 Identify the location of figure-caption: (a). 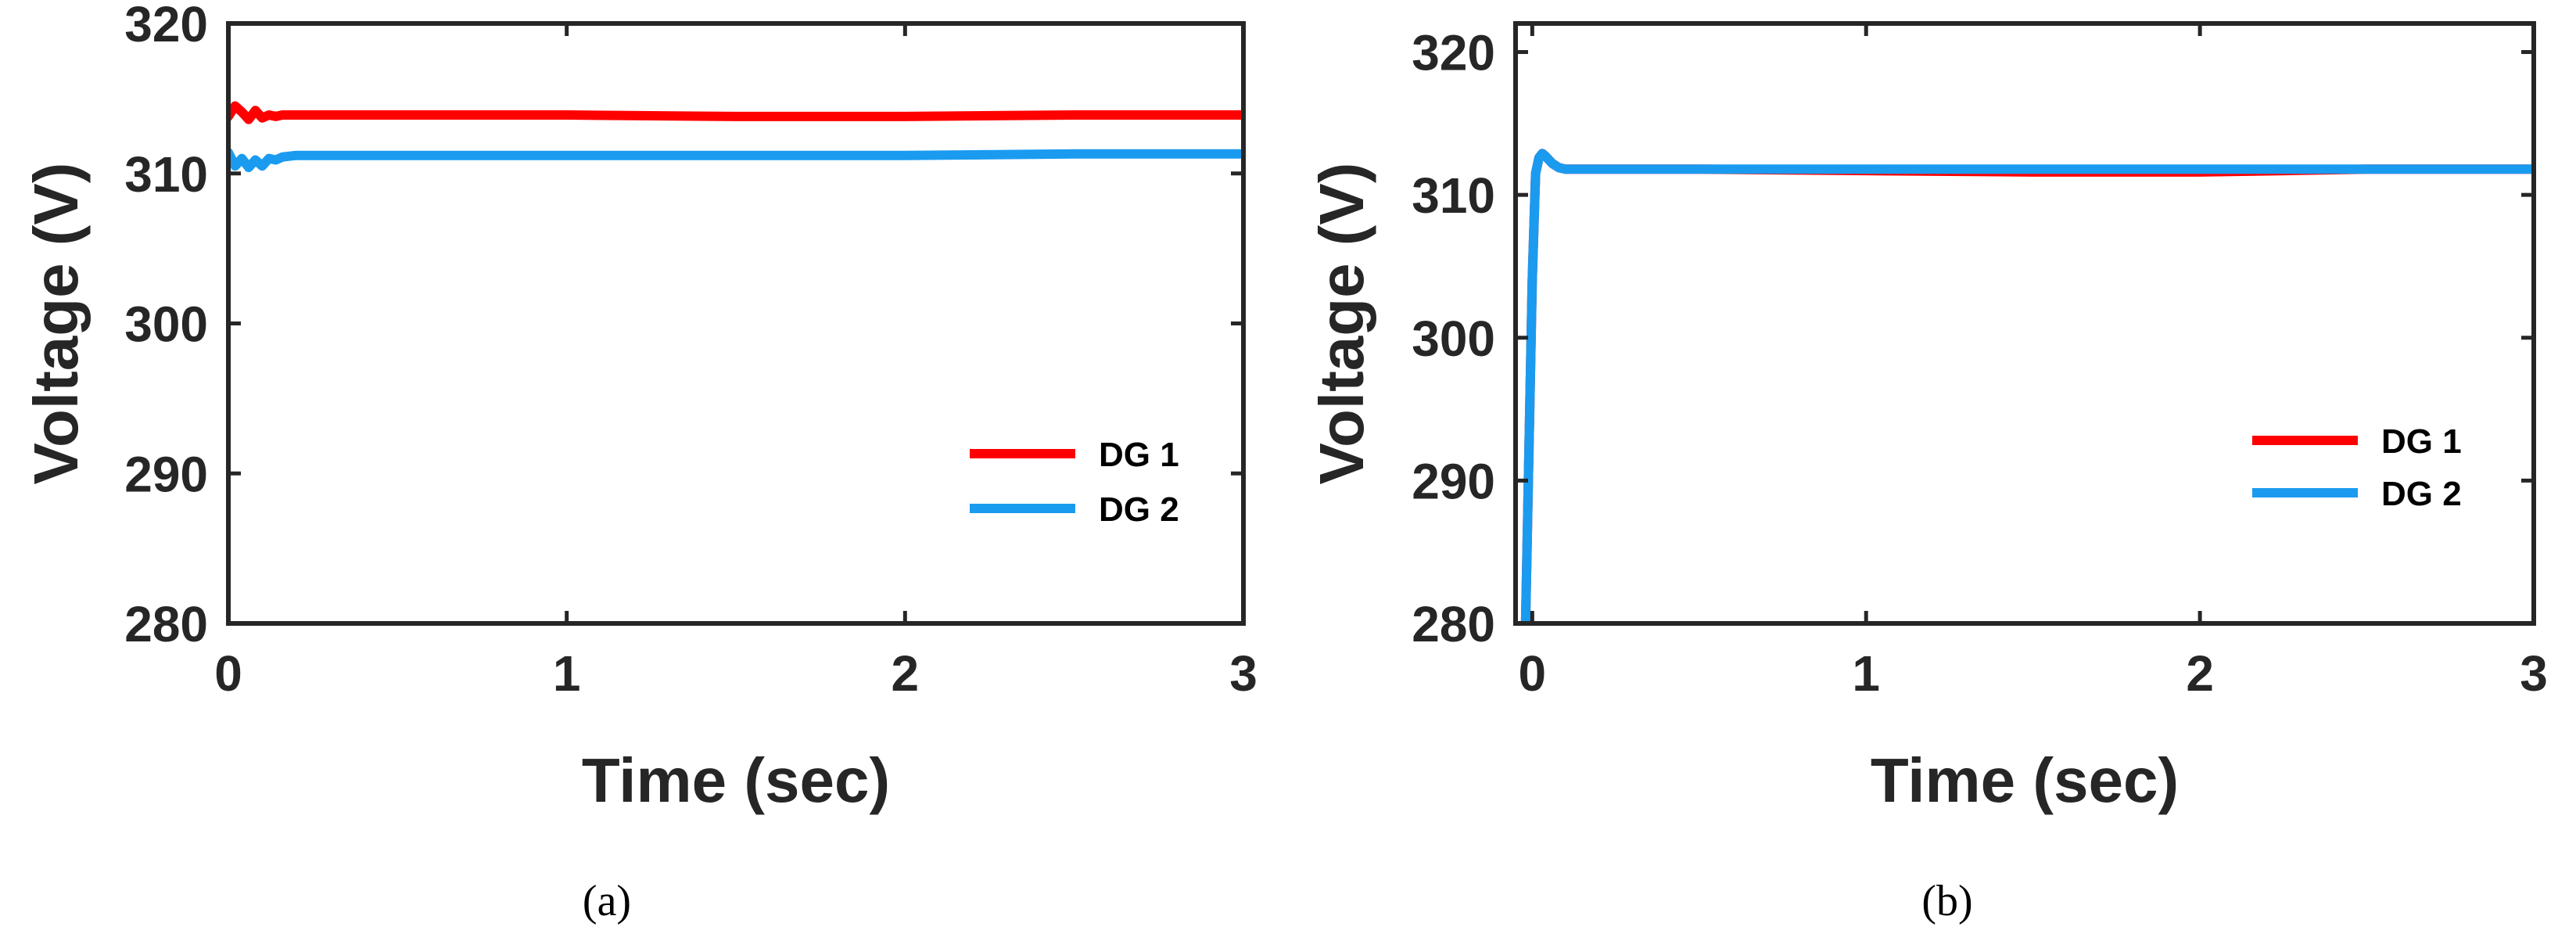
(607, 901).